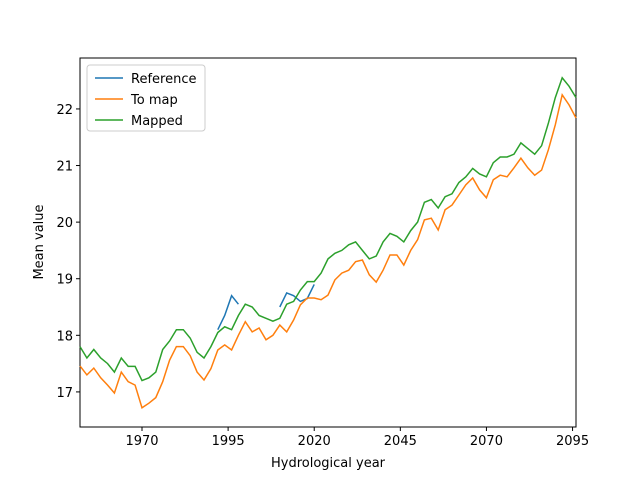  Describe the element at coordinates (486, 441) in the screenshot. I see `x-tick-label: 2070` at that location.